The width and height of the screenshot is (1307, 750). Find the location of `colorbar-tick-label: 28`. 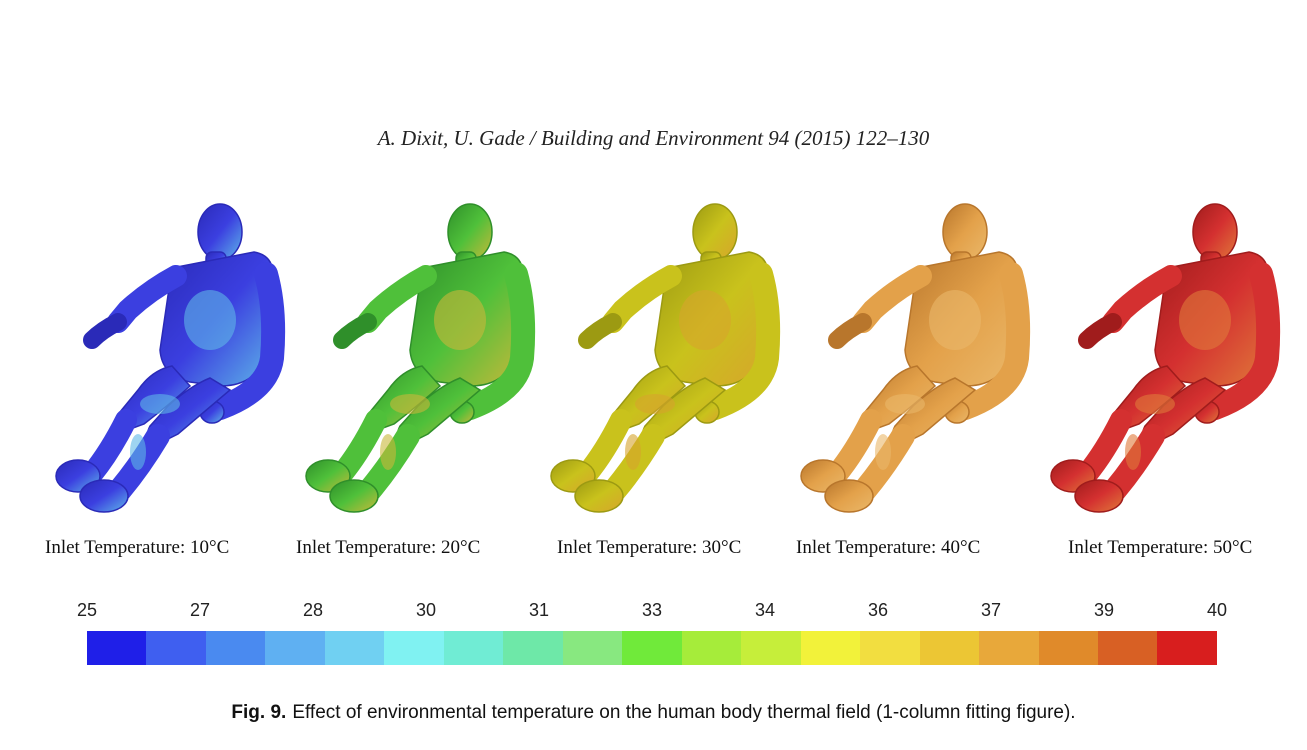

colorbar-tick-label: 28 is located at coordinates (313, 610).